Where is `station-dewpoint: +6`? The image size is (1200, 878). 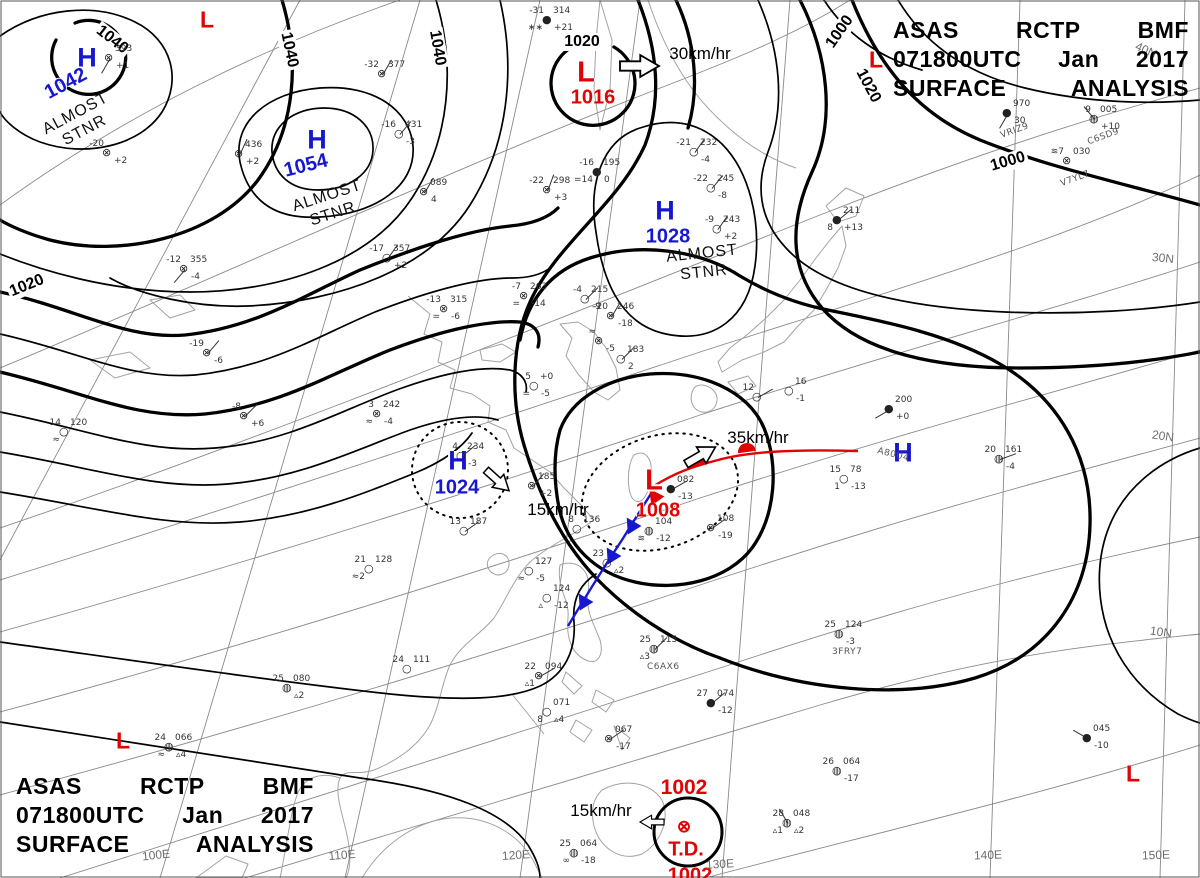
station-dewpoint: +6 is located at coordinates (258, 424).